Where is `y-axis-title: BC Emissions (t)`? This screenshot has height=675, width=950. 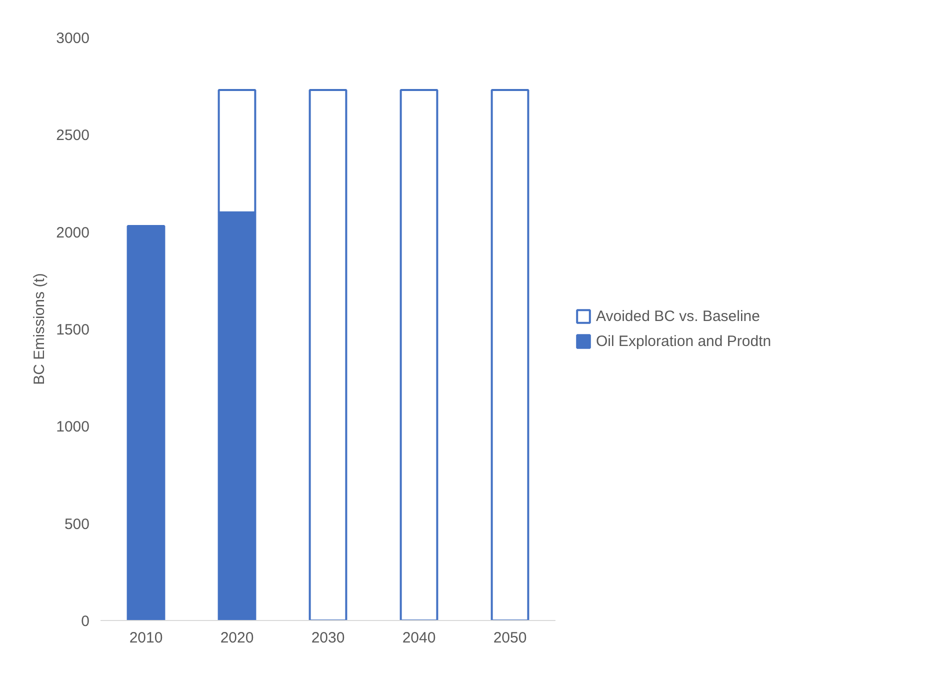 y-axis-title: BC Emissions (t) is located at coordinates (39, 329).